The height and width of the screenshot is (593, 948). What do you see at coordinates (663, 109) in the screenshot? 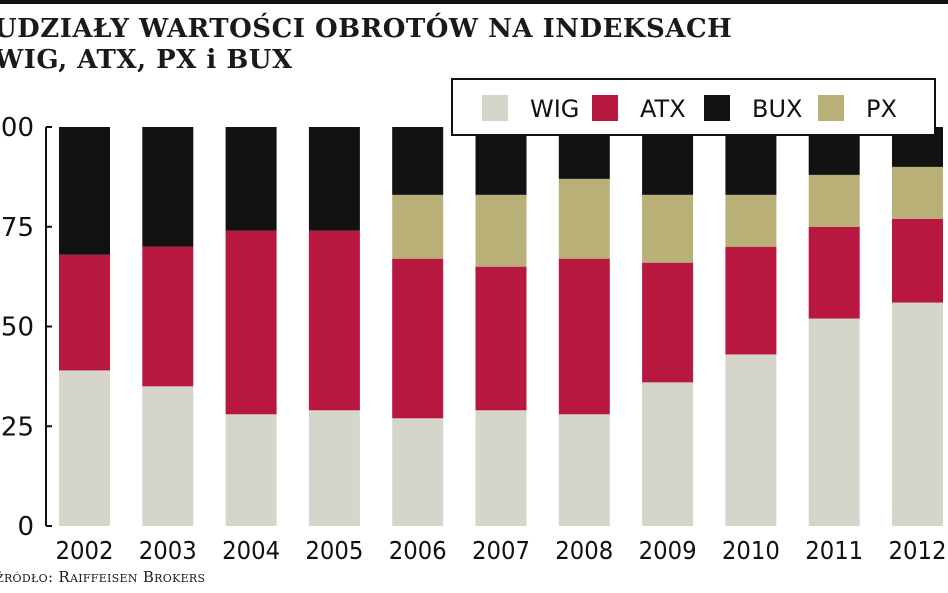
I see `legend-label-atx: ATX` at bounding box center [663, 109].